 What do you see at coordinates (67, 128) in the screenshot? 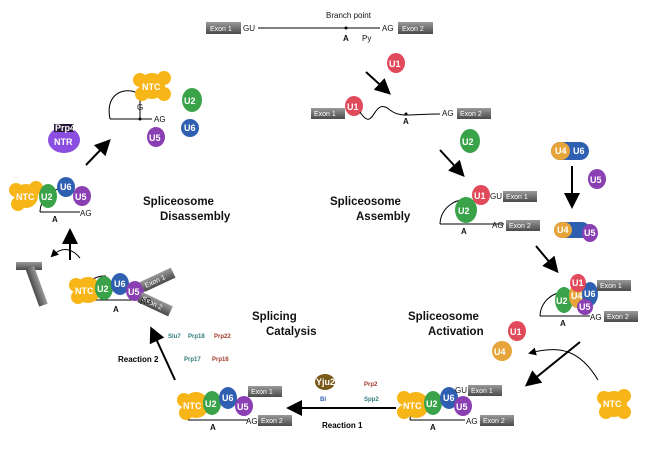
I see `svg-text: Prp43` at bounding box center [67, 128].